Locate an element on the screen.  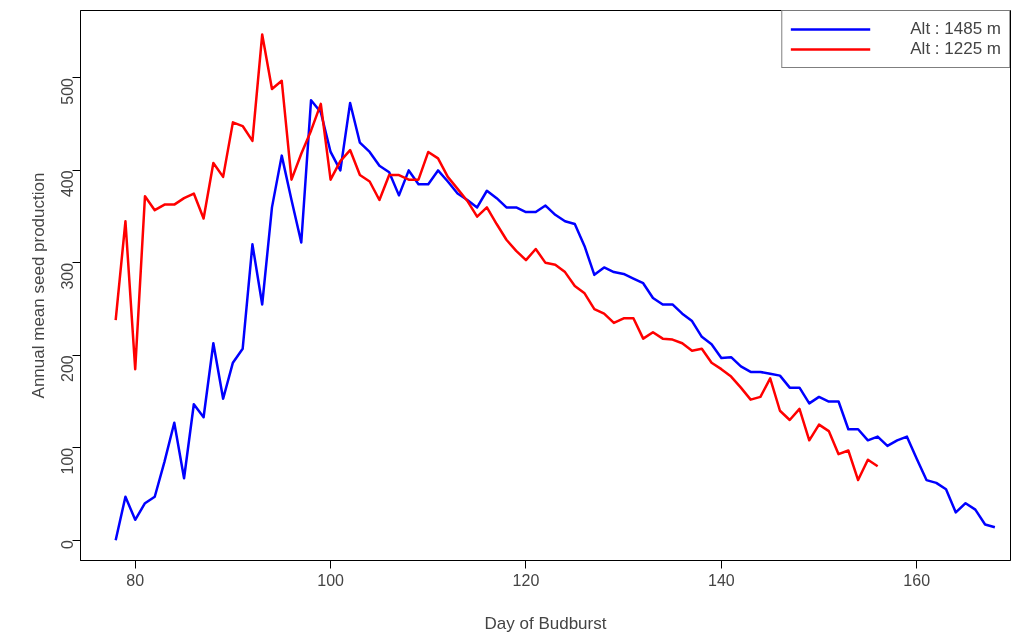
y-tick-label: 300 is located at coordinates (68, 276).